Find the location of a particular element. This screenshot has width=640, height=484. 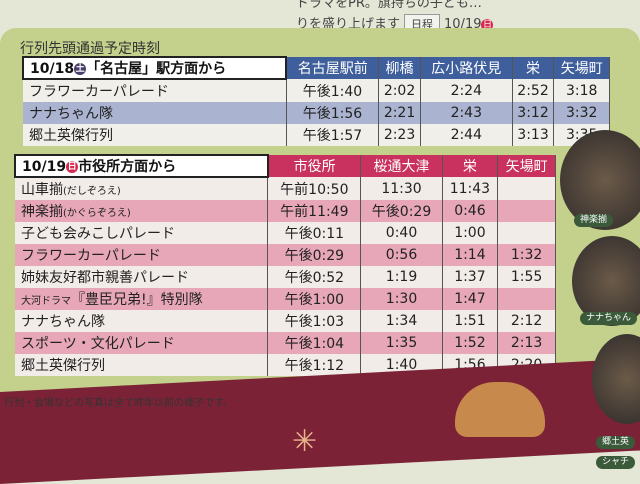

table-row: ナナちゃん隊 午後1:56 2:21 2:43 3:12 3:32 is located at coordinates (316, 113).